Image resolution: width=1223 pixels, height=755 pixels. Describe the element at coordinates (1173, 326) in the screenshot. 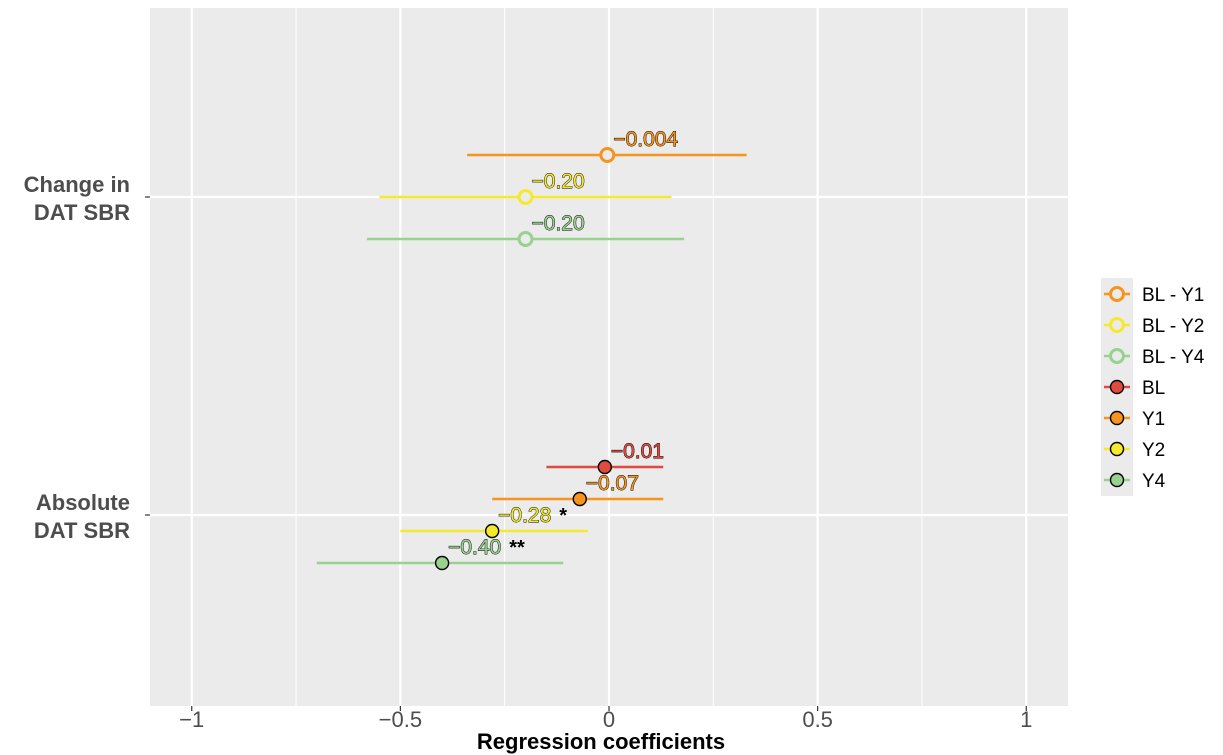

I see `legend-label: BL - Y2` at that location.